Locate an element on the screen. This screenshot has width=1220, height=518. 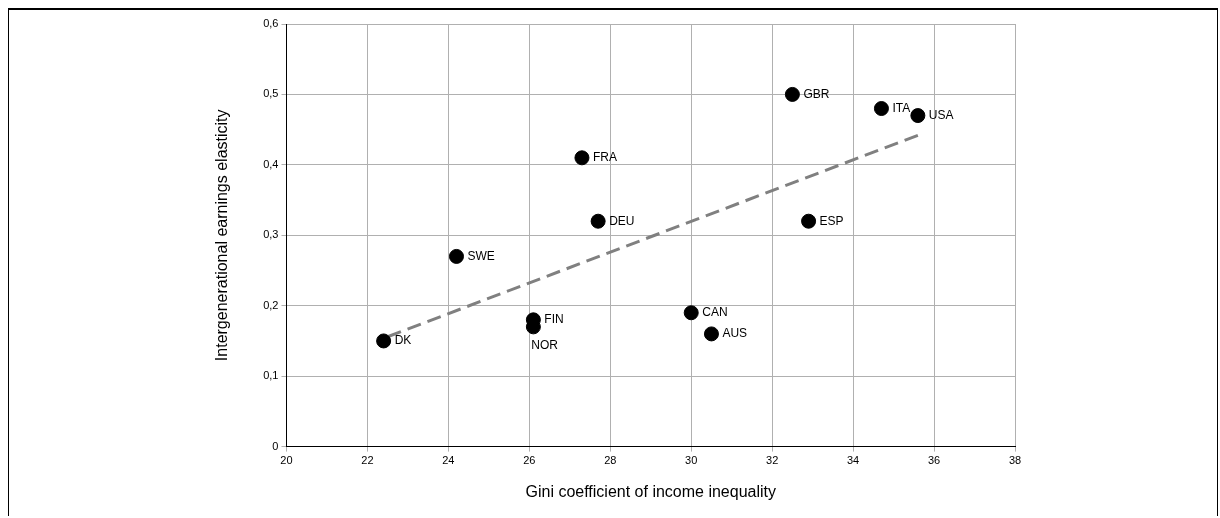
x-tick-label: 20 is located at coordinates (286, 460).